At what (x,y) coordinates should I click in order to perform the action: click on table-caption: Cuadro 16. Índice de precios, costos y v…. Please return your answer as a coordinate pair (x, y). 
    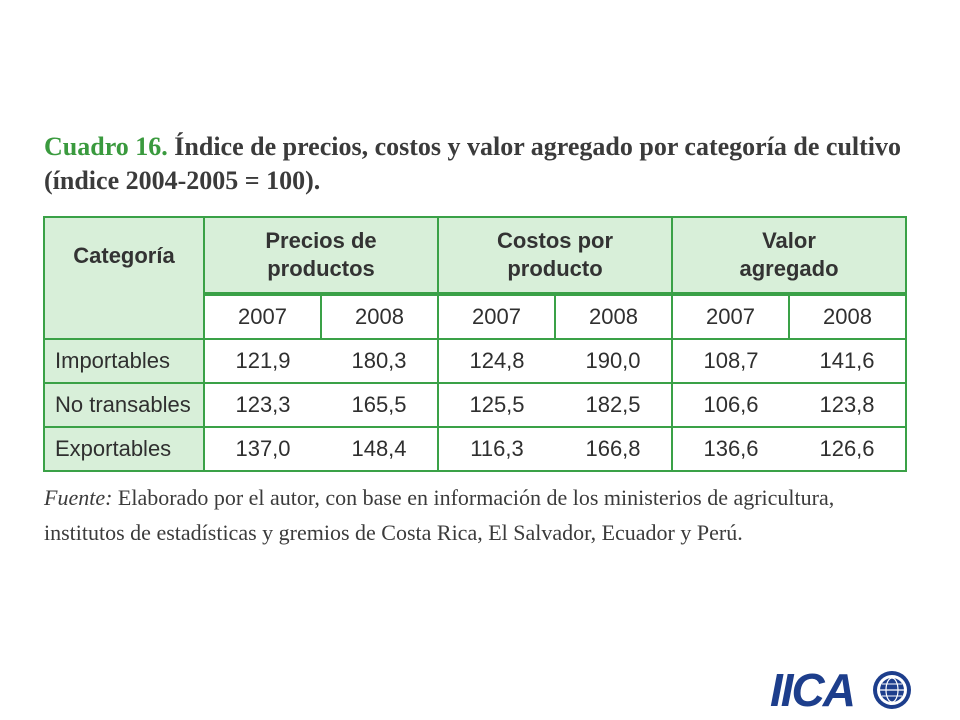
    Looking at the image, I should click on (479, 164).